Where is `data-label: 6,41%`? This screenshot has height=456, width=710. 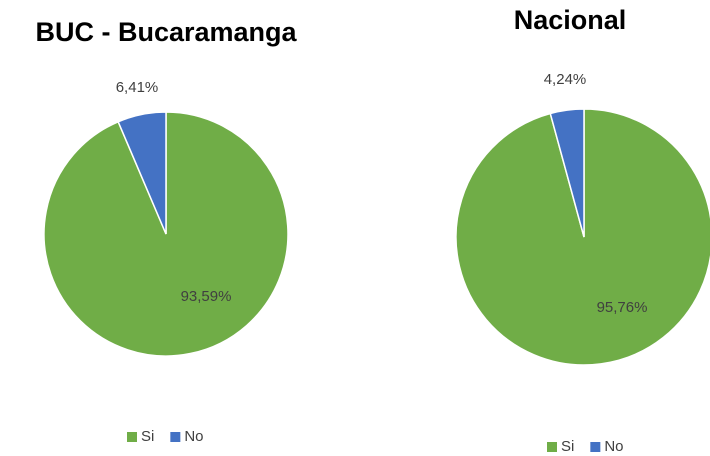 data-label: 6,41% is located at coordinates (137, 87).